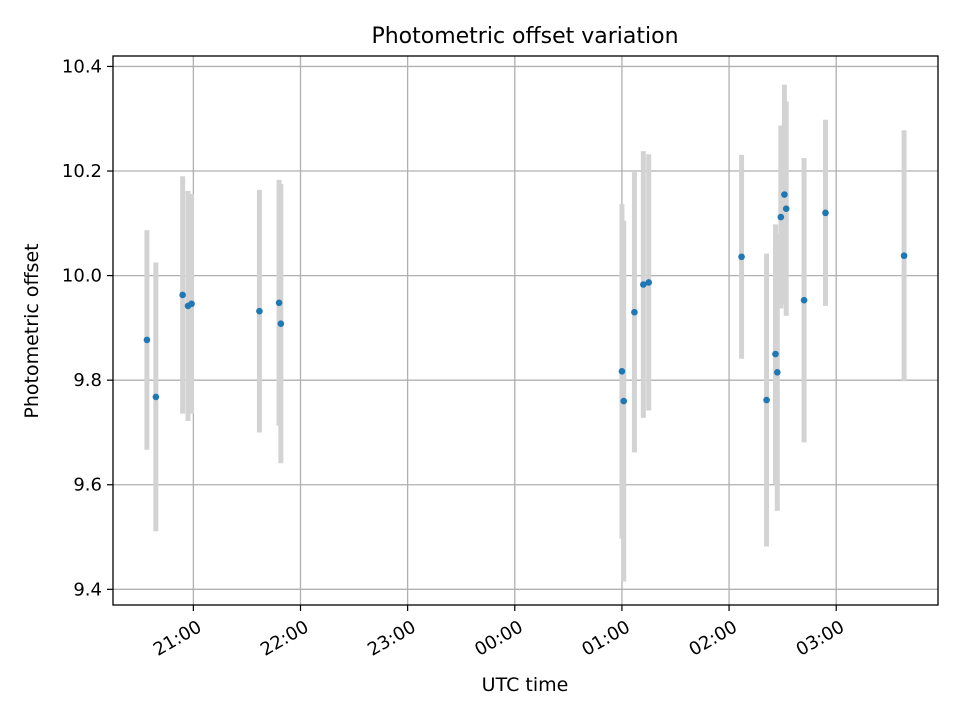 This screenshot has width=960, height=720. Describe the element at coordinates (87, 380) in the screenshot. I see `y-tick-label: 9.8` at that location.